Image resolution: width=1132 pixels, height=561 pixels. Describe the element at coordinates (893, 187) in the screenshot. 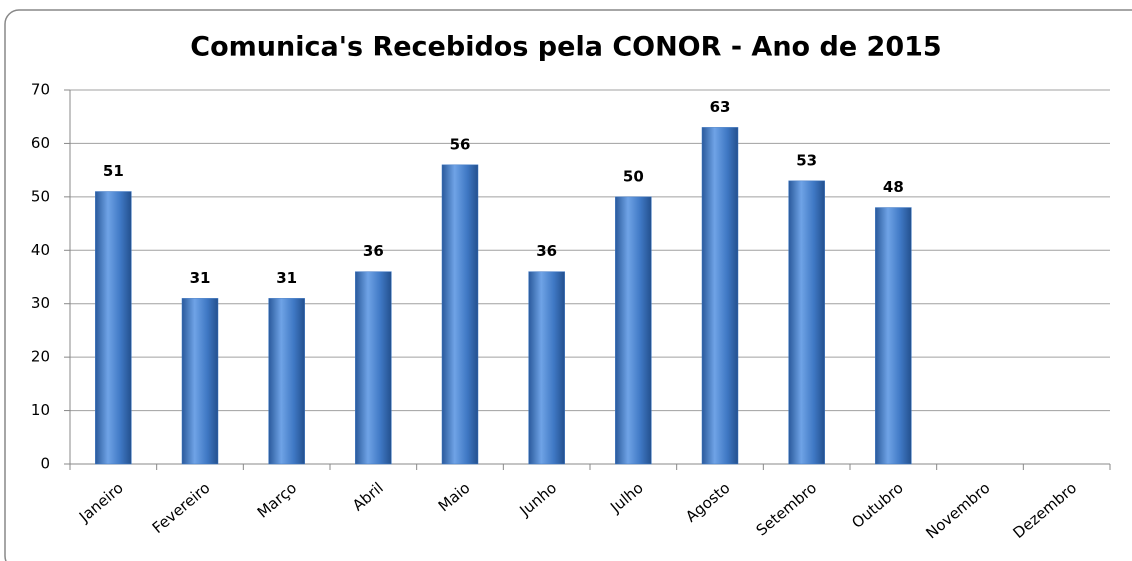

I see `data-label: 48` at that location.